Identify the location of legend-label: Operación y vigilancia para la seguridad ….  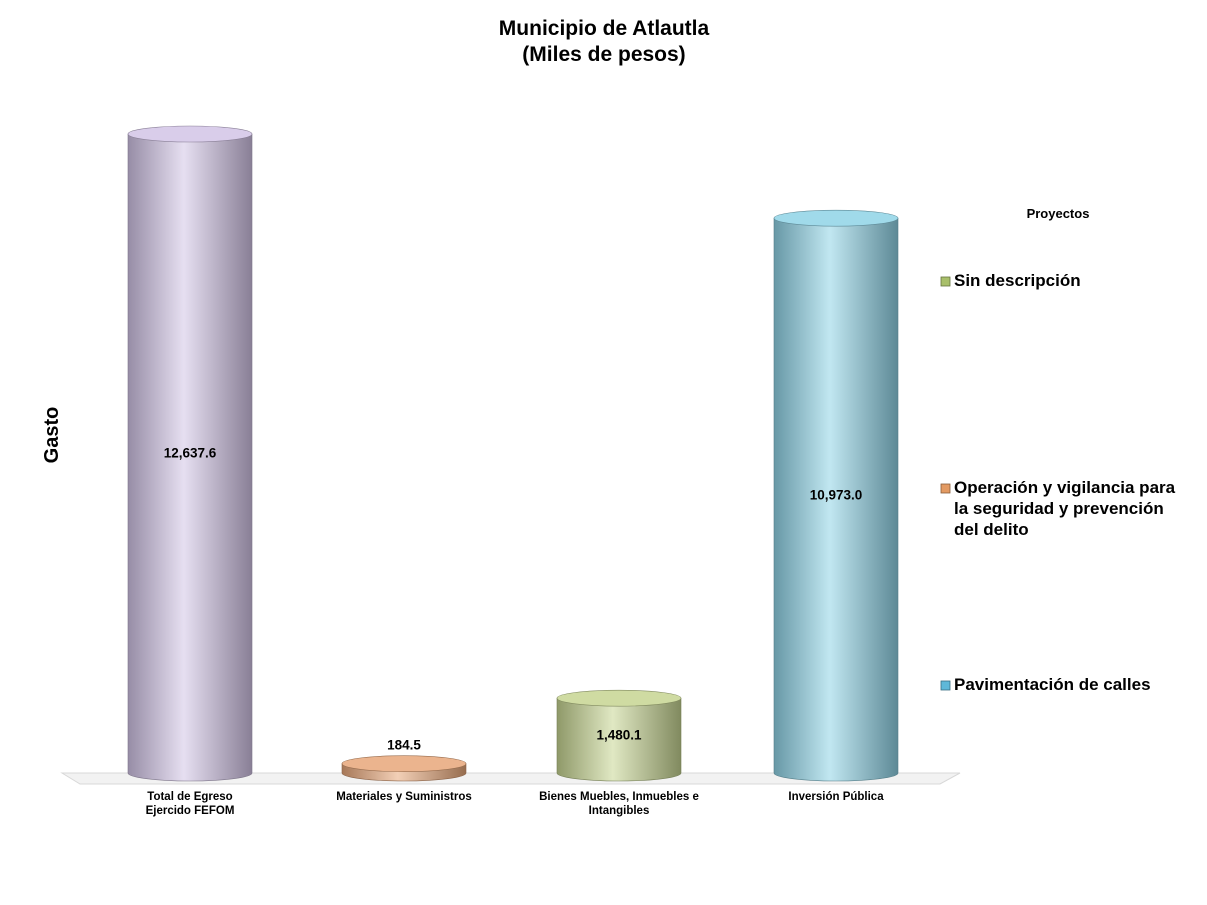
(1065, 508).